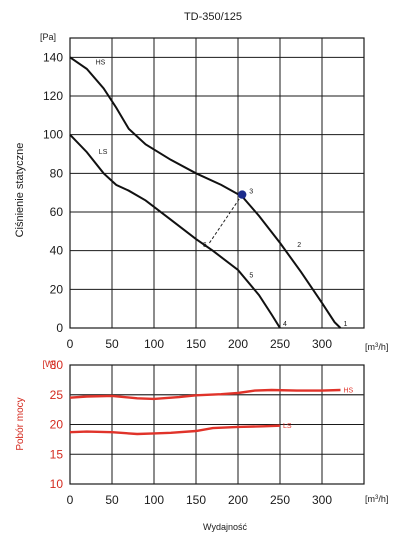  I want to click on pressure-x-tick-label: 0, so click(70, 344).